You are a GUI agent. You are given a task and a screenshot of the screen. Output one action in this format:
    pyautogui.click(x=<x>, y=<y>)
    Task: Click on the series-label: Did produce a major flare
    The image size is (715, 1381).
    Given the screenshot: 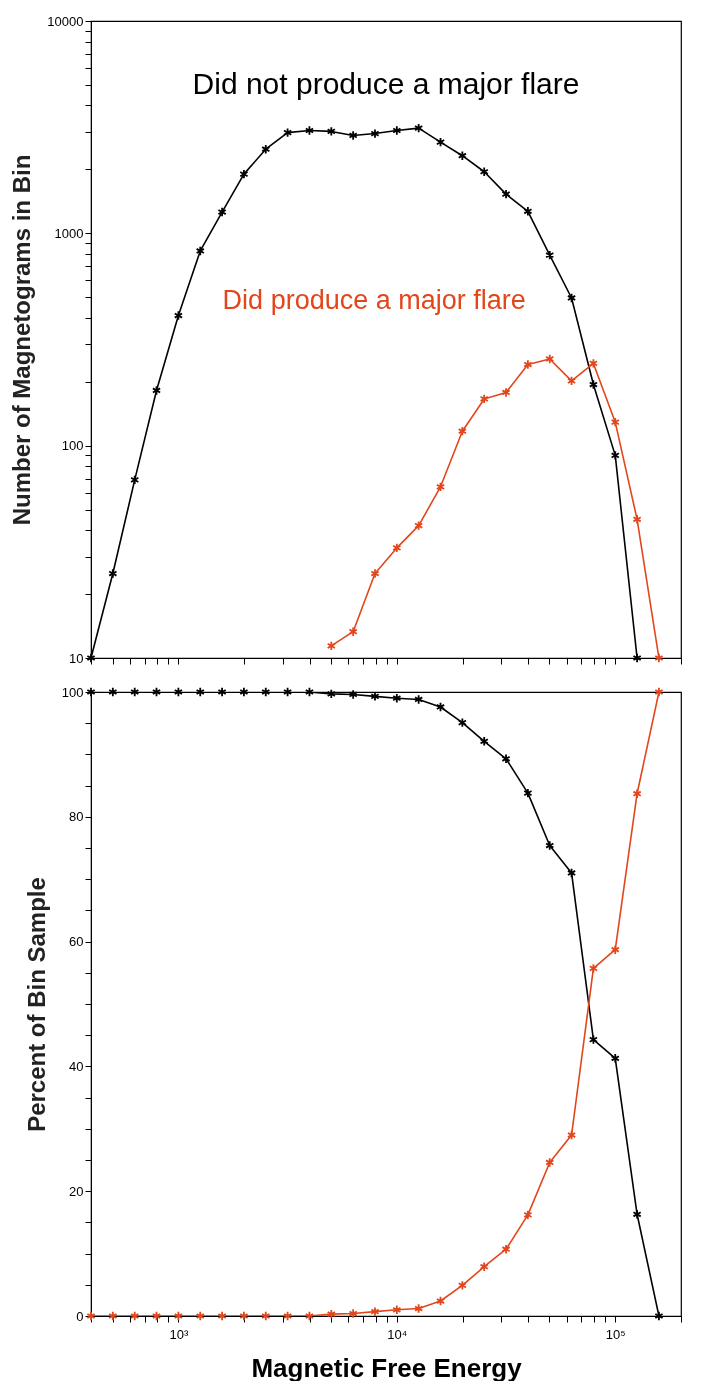 What is the action you would take?
    pyautogui.click(x=374, y=300)
    